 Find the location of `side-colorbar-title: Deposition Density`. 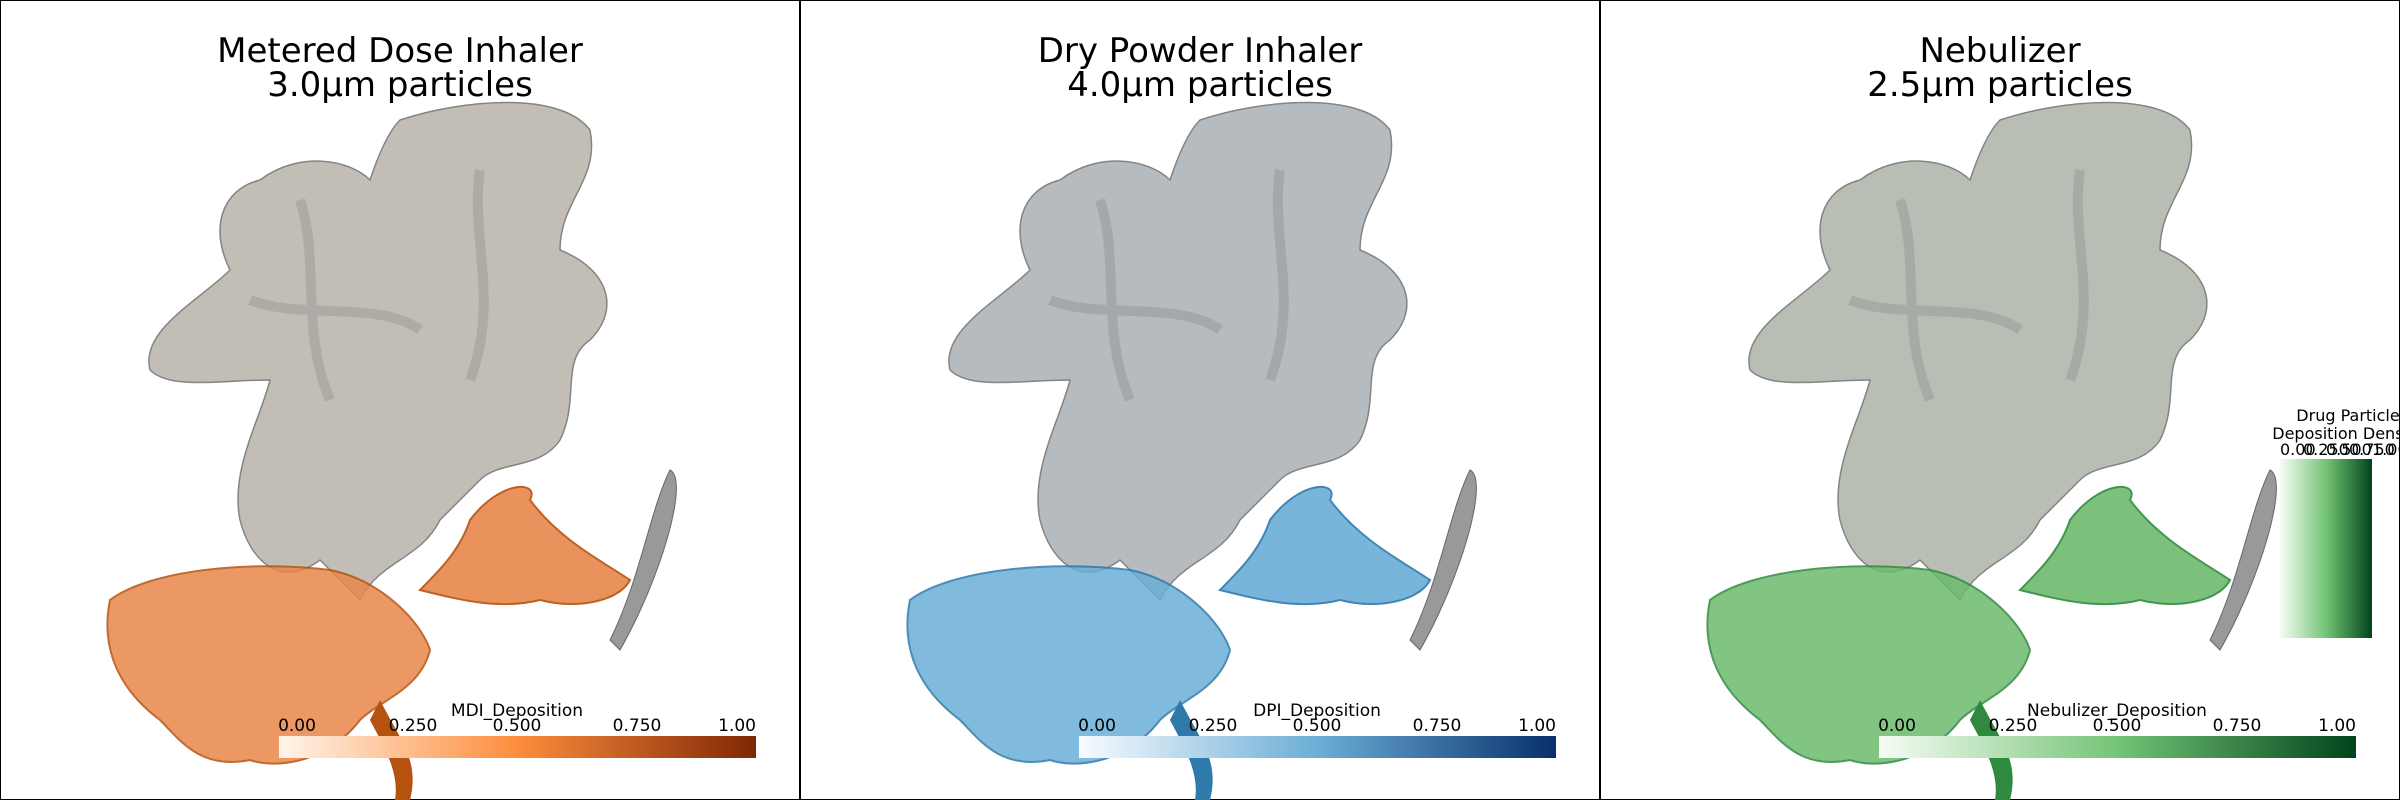

side-colorbar-title: Deposition Density is located at coordinates (2336, 433).